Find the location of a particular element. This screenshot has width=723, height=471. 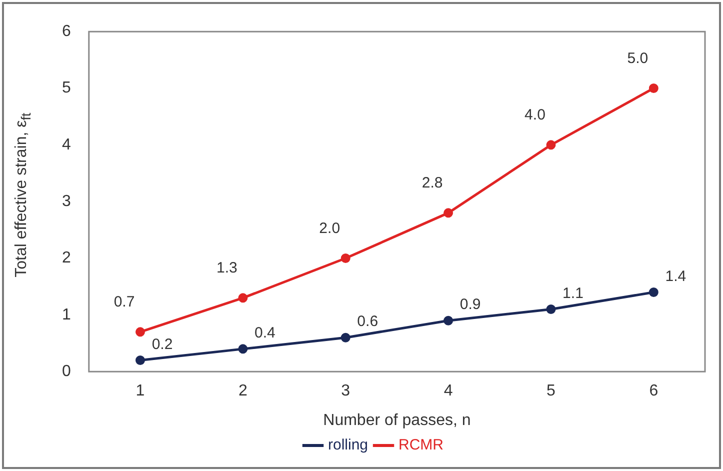

y-tick-label: 4 is located at coordinates (66, 145).